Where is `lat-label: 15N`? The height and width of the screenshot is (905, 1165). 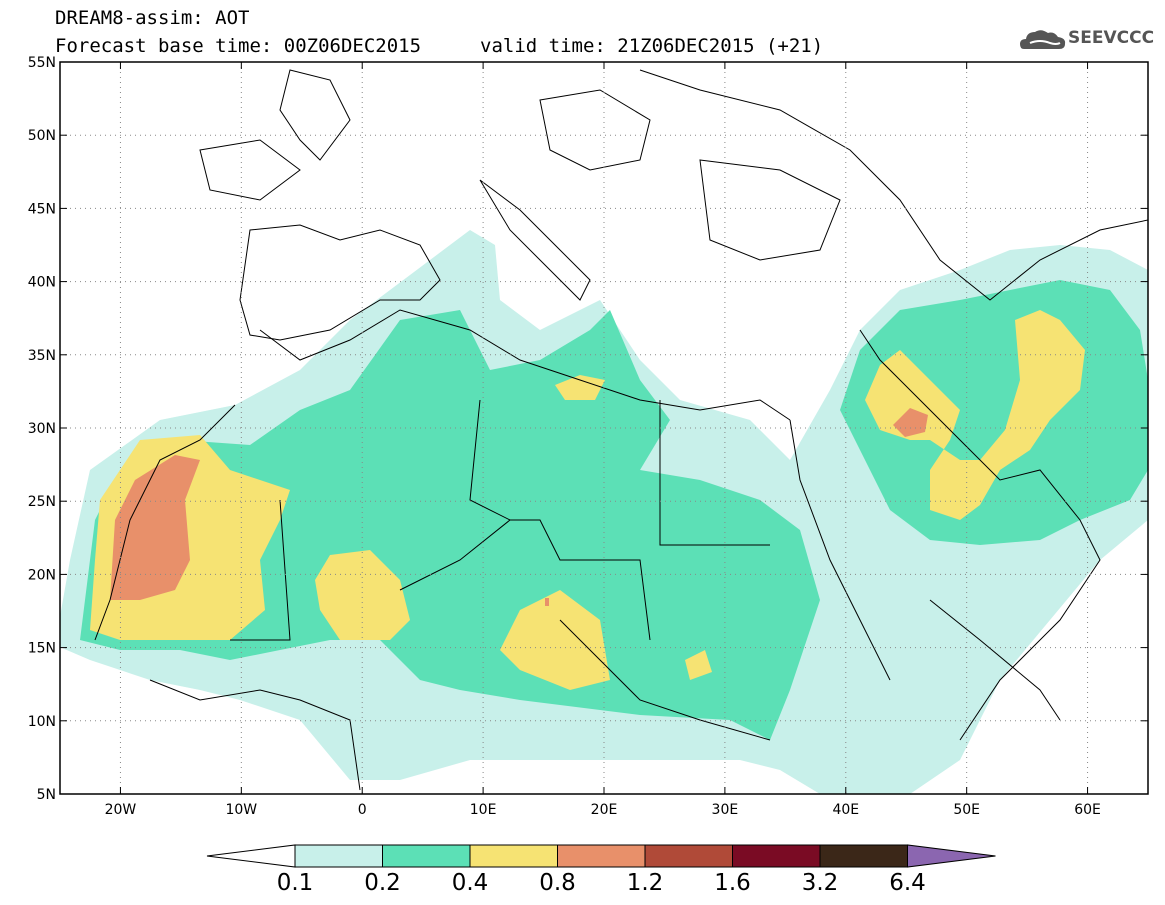 lat-label: 15N is located at coordinates (42, 649).